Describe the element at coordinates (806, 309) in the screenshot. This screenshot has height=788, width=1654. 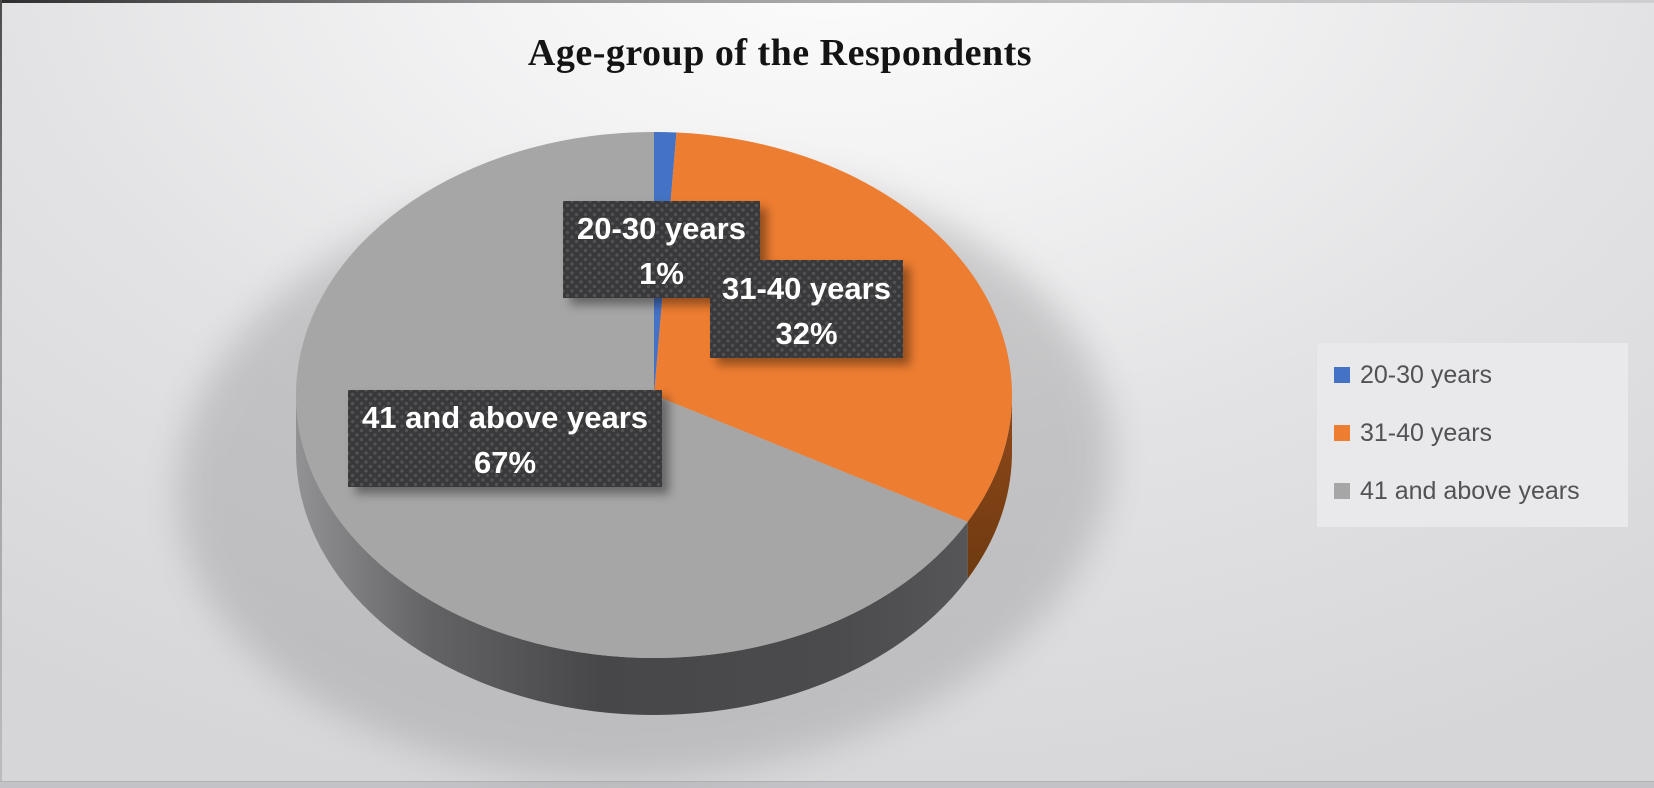
I see `data-label-31-40: 31-40 years 32%` at that location.